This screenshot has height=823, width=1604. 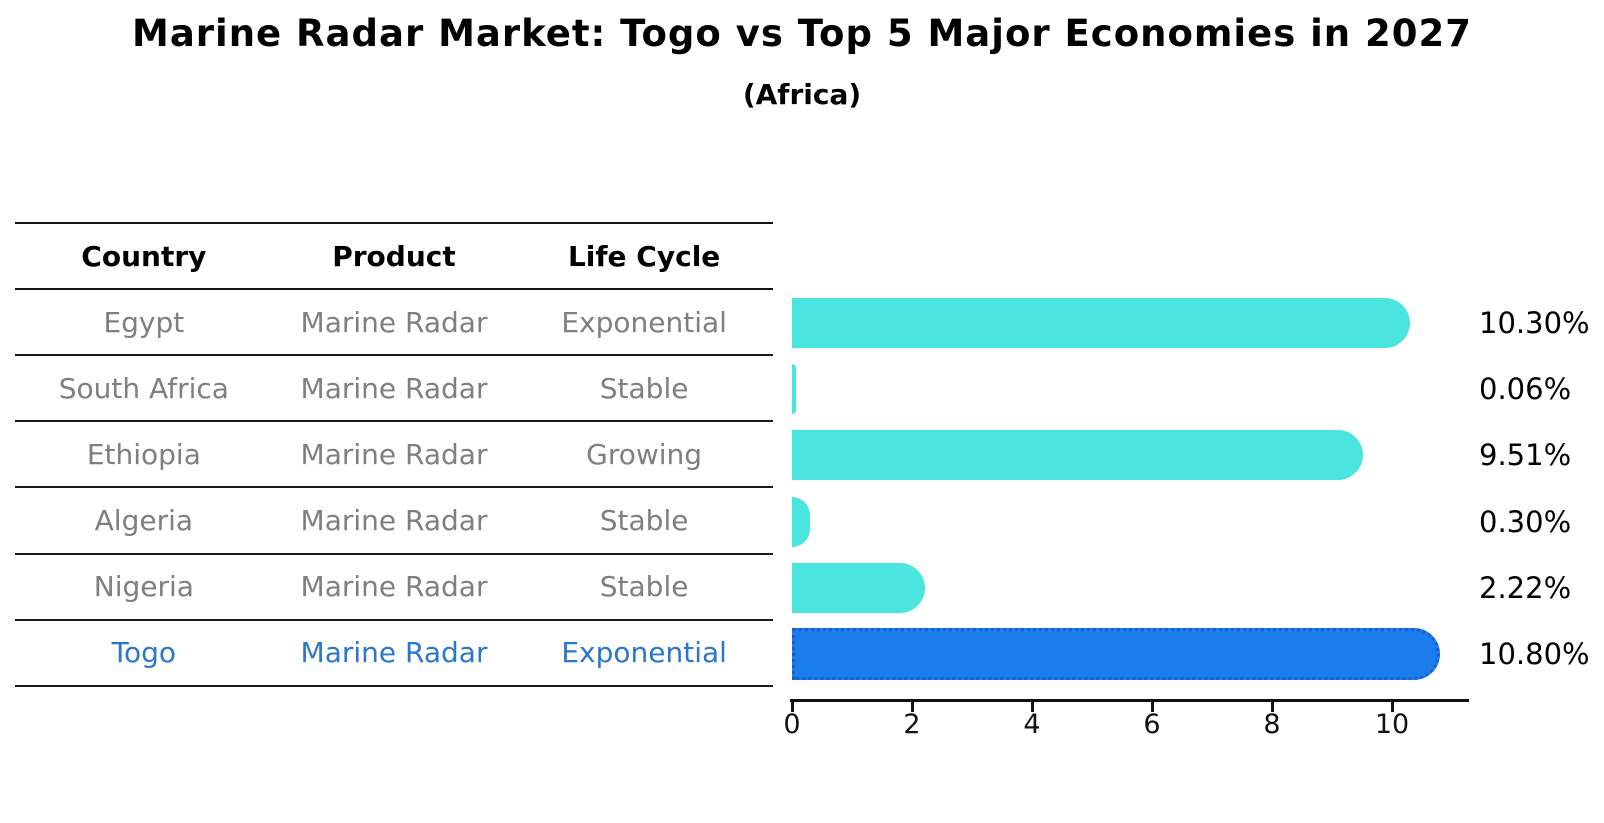 What do you see at coordinates (1077, 455) in the screenshot?
I see `bar-ethiopia` at bounding box center [1077, 455].